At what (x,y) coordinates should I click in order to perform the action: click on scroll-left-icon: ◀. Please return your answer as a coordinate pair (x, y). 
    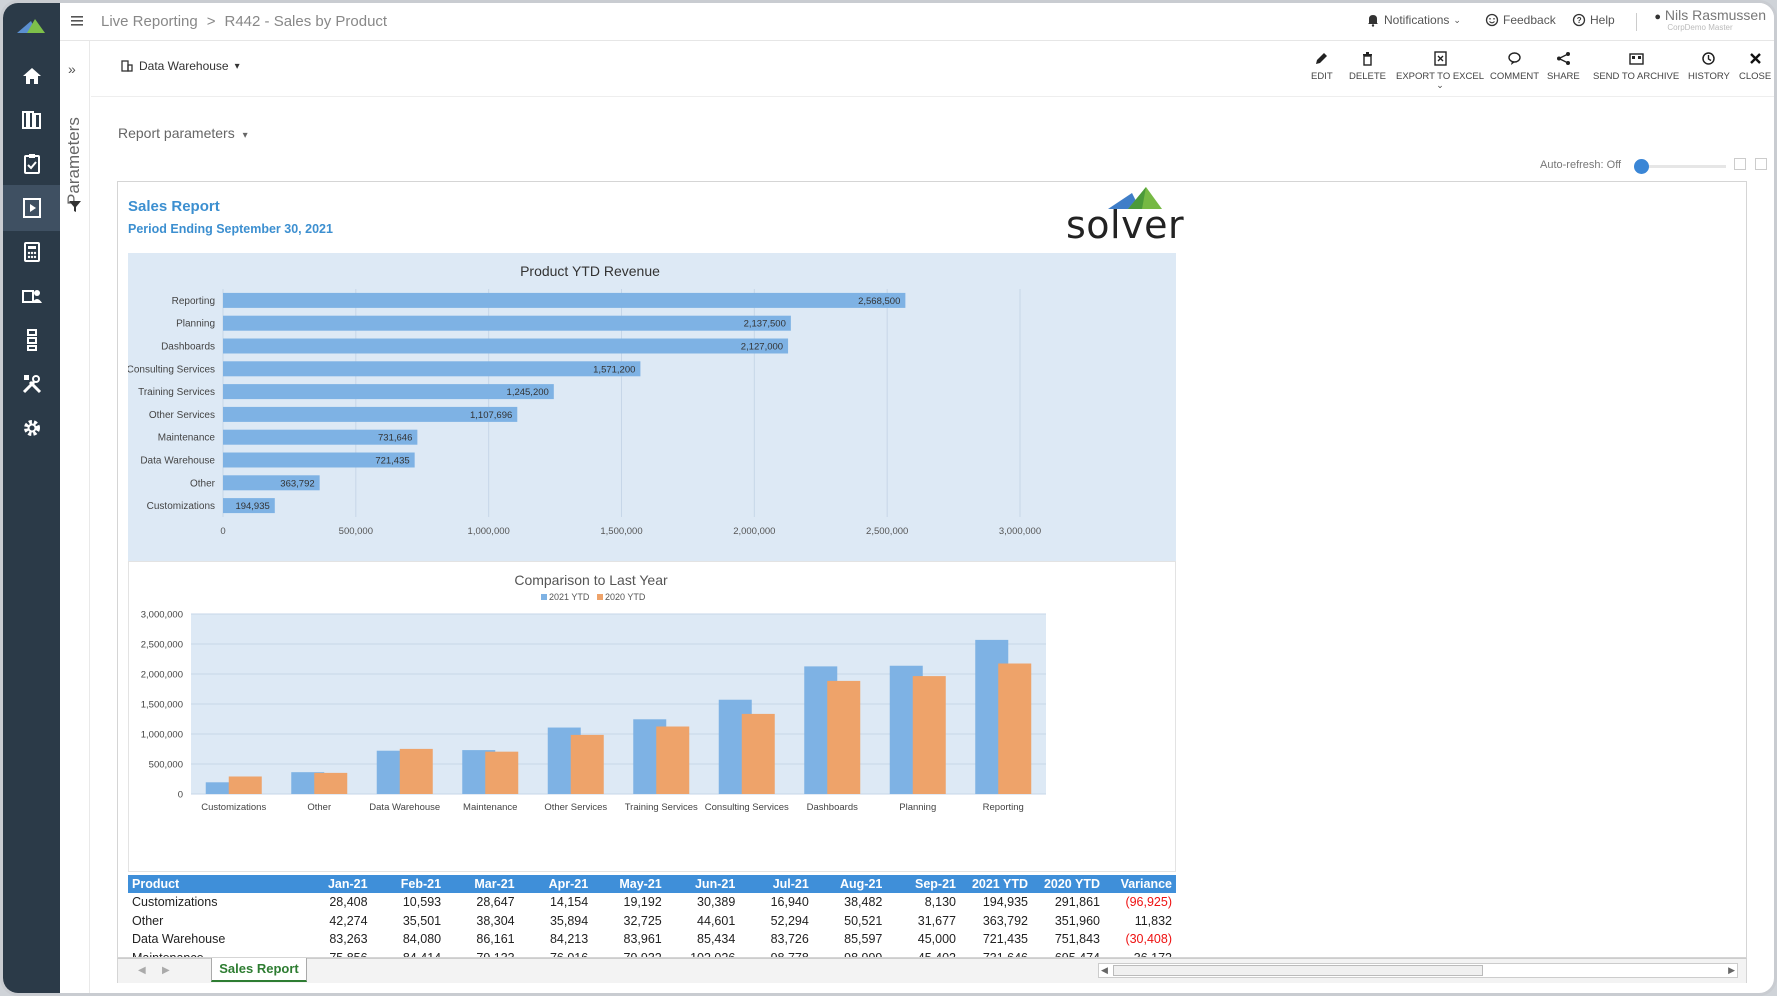
    Looking at the image, I should click on (1104, 970).